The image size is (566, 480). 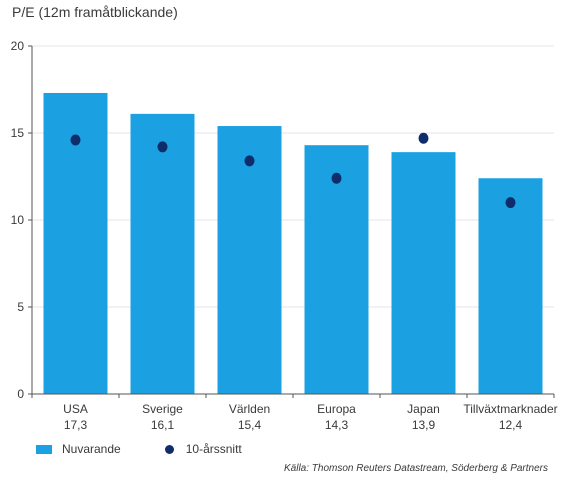 I want to click on x-value-label: 12,4, so click(x=511, y=425).